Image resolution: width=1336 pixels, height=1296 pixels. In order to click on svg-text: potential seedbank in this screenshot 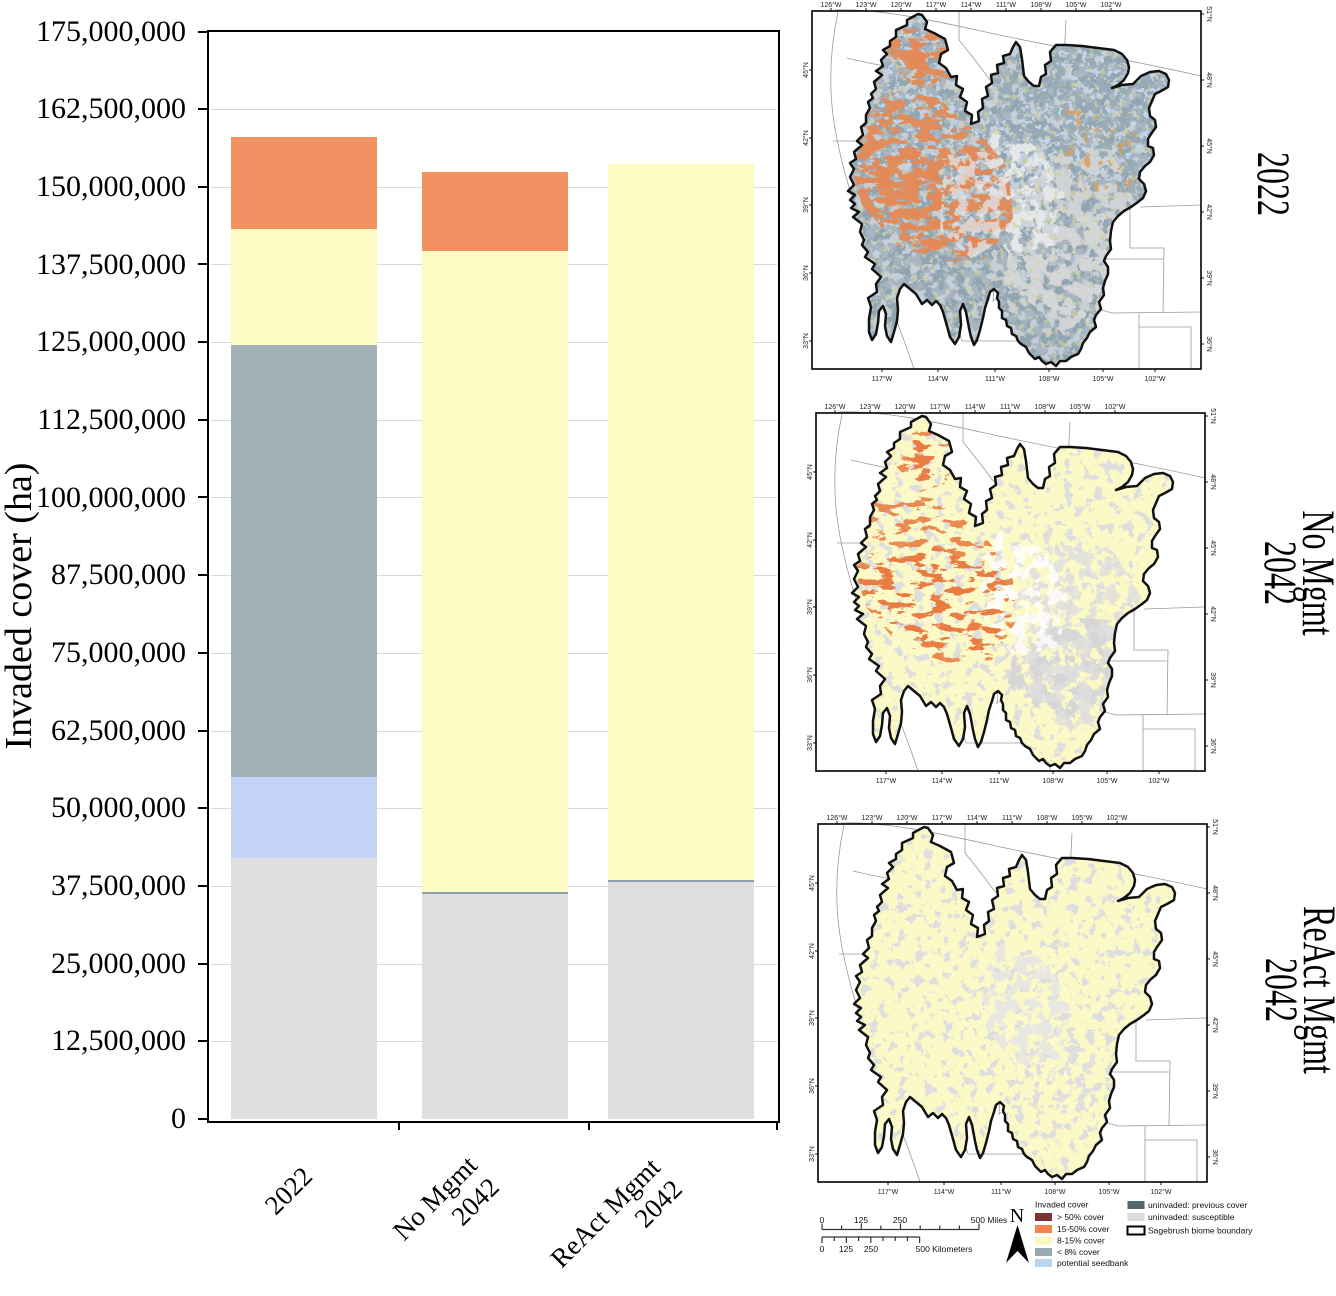, I will do `click(1093, 1263)`.